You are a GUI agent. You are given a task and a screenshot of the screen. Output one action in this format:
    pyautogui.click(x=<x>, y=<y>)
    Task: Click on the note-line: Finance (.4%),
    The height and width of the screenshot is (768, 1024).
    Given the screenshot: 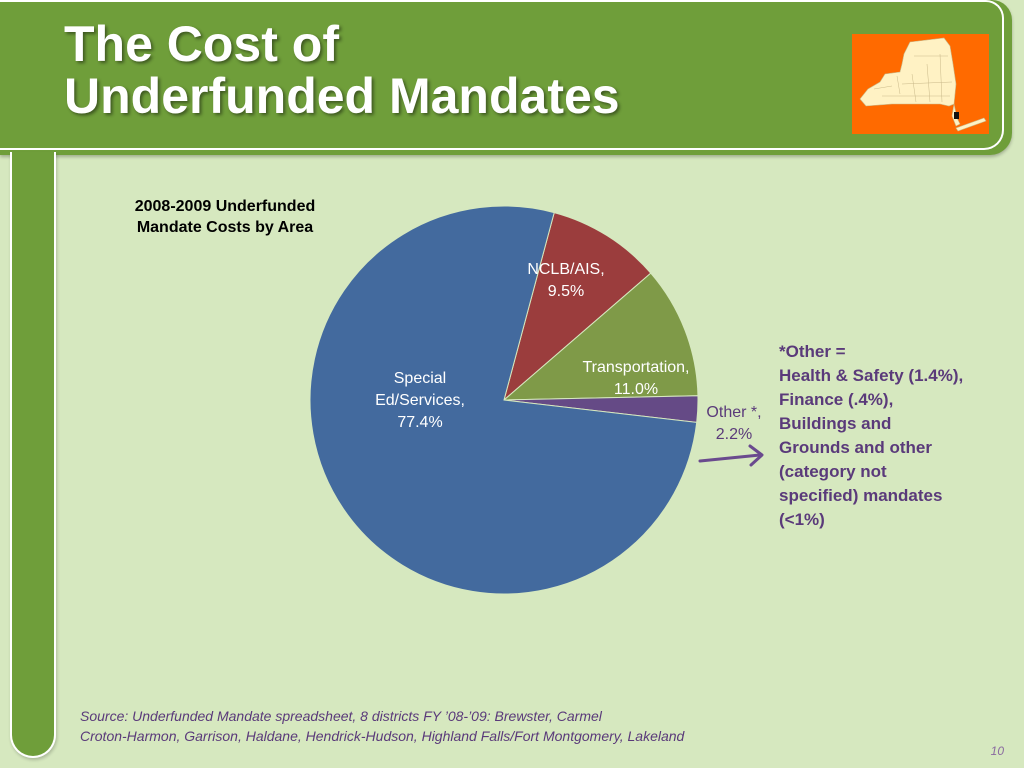 What is the action you would take?
    pyautogui.click(x=836, y=399)
    